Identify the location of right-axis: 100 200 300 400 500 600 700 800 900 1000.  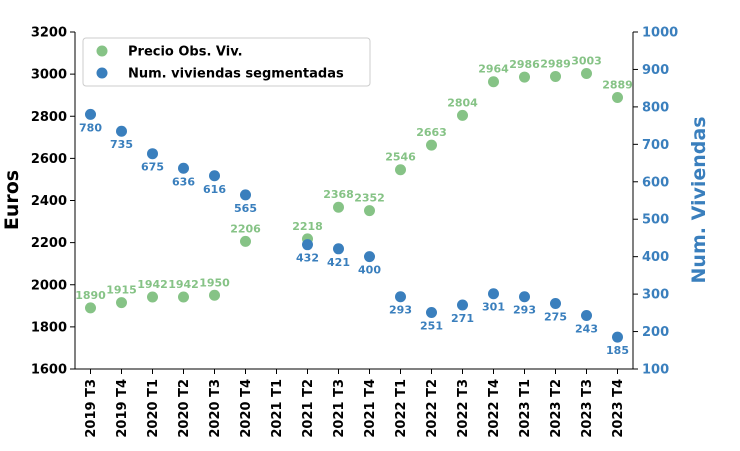
(655, 202).